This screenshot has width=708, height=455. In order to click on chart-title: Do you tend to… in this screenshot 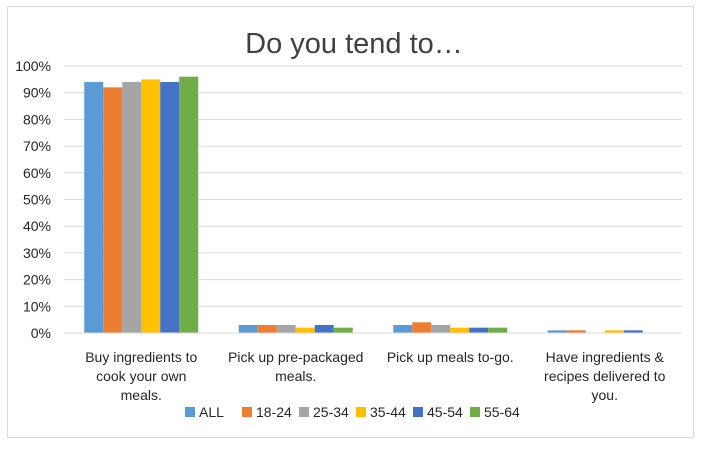, I will do `click(354, 44)`.